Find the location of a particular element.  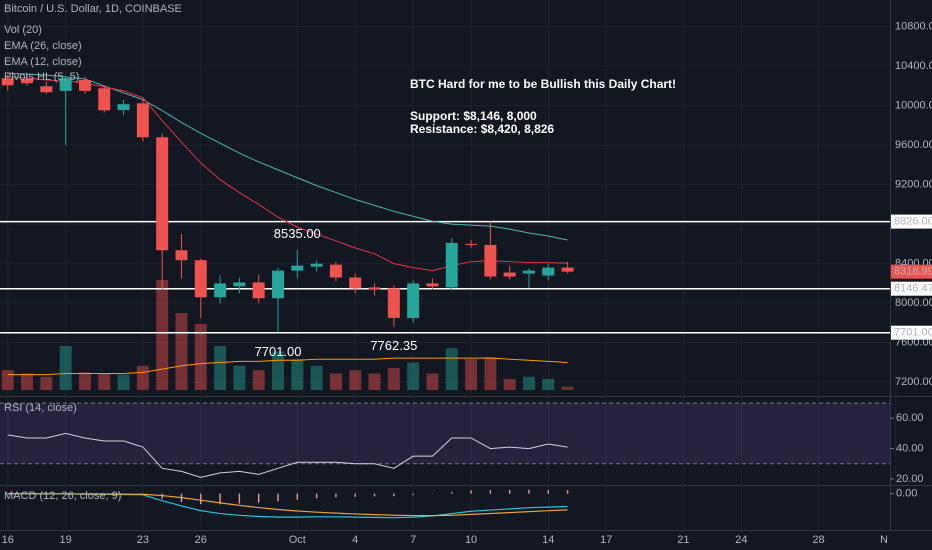

pivot-label: 7762.35 is located at coordinates (393, 345).